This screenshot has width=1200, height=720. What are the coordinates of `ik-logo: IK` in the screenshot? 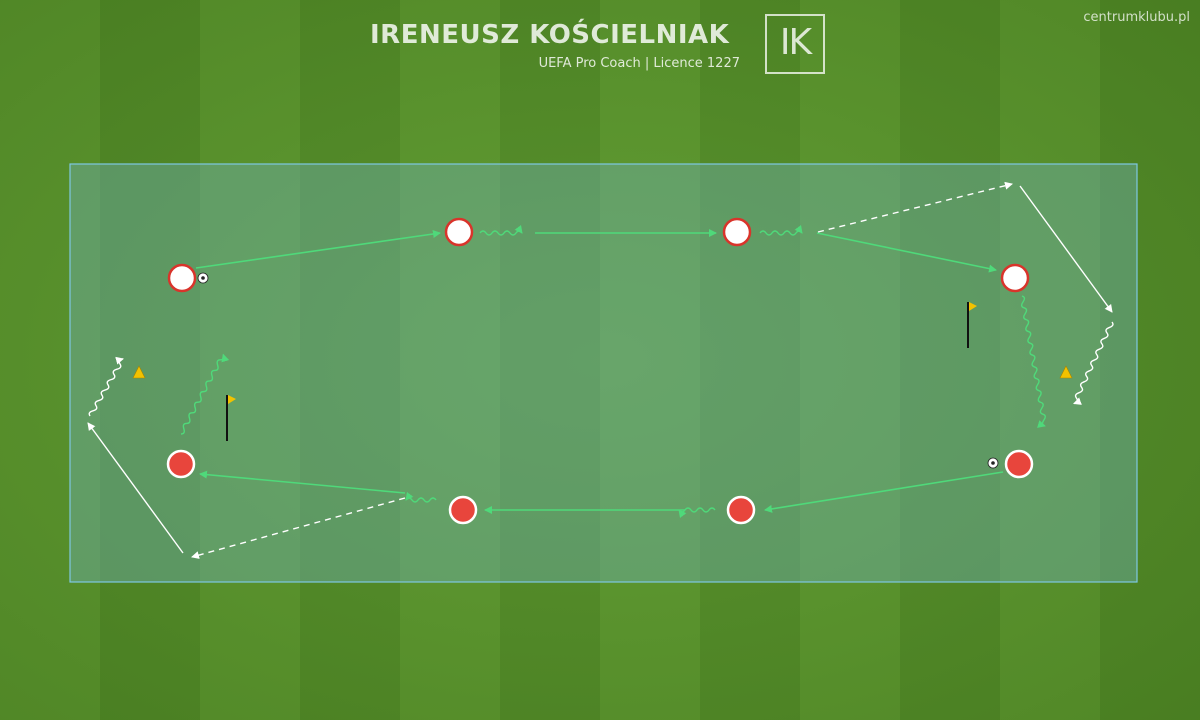 It's located at (795, 44).